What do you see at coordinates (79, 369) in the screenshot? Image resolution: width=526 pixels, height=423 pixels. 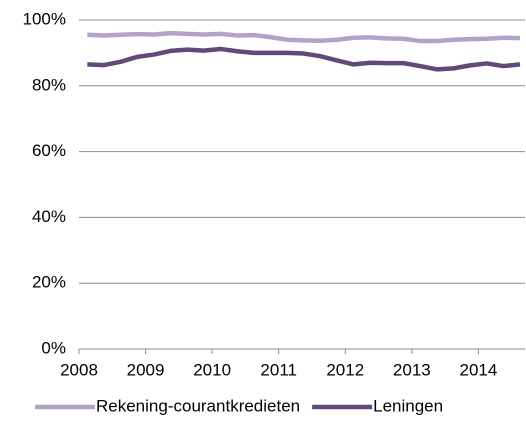 I see `x-tick-label: 2008` at bounding box center [79, 369].